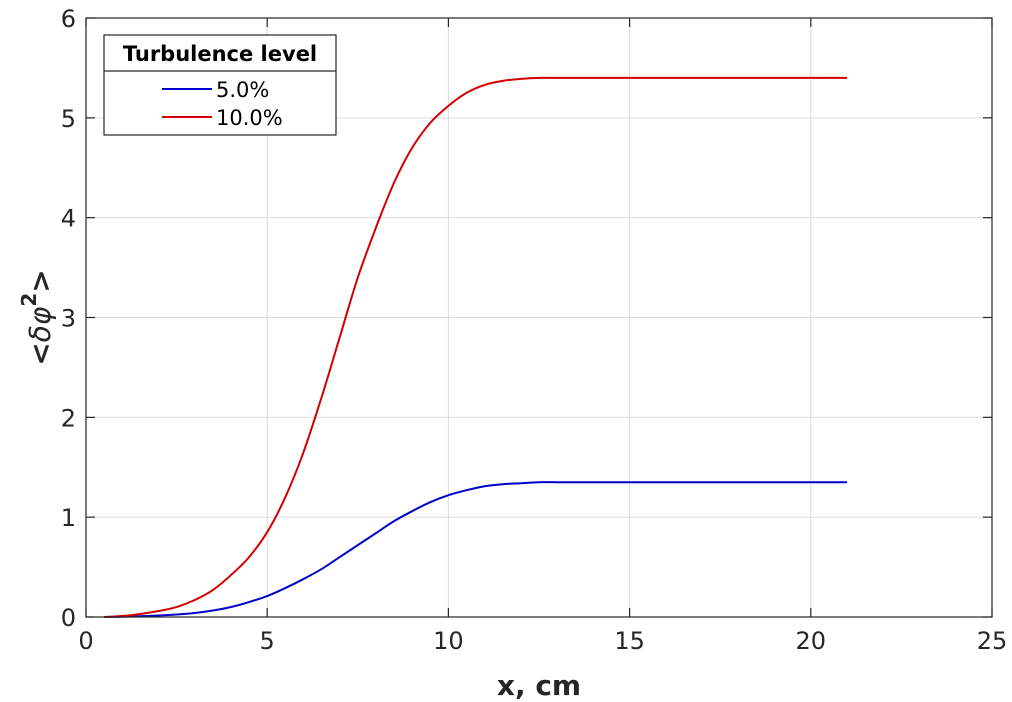 The width and height of the screenshot is (1012, 702). I want to click on x-tick-label: 5, so click(267, 641).